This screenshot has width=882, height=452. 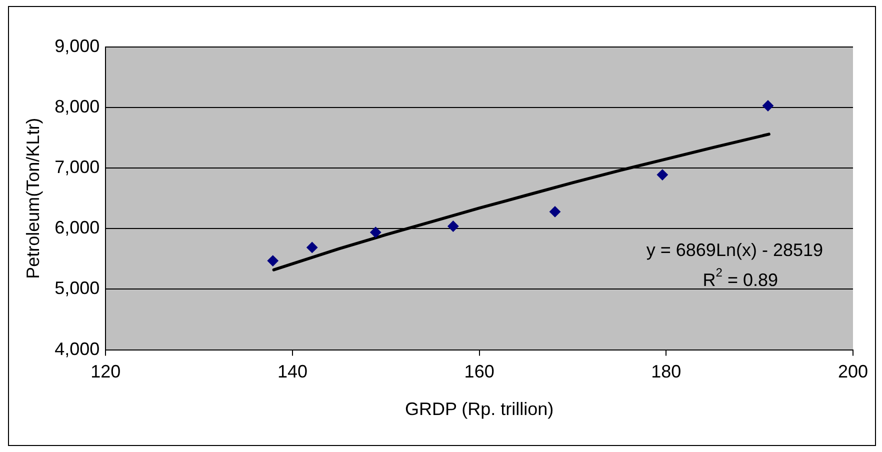 What do you see at coordinates (292, 372) in the screenshot?
I see `x-tick-label: 140` at bounding box center [292, 372].